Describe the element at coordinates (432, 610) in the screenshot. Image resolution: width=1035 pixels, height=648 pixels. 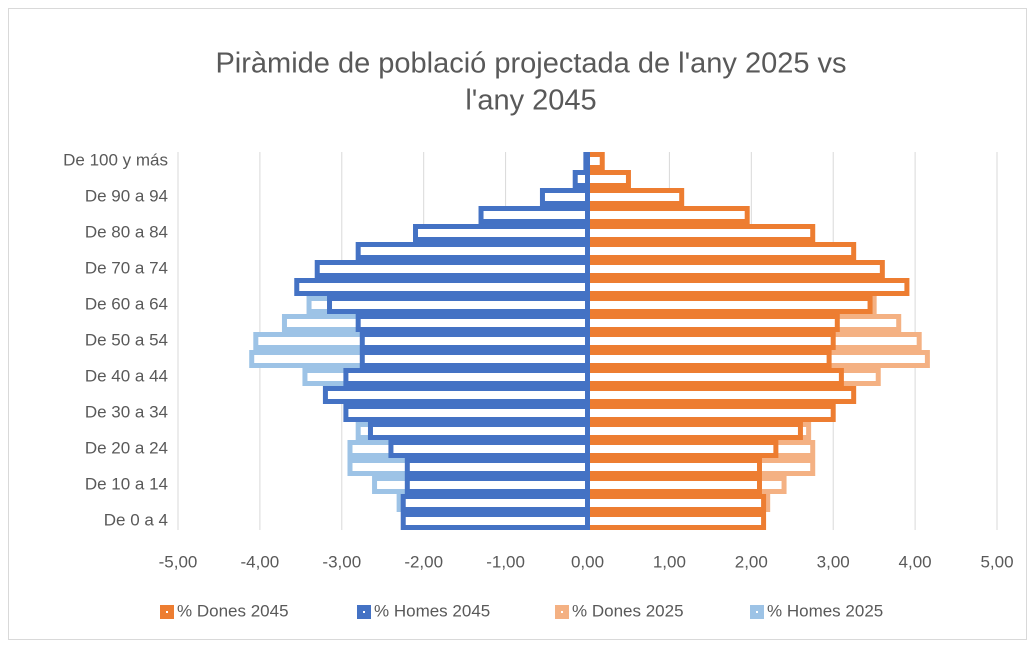
I see `legend-label: % Homes 2045` at that location.